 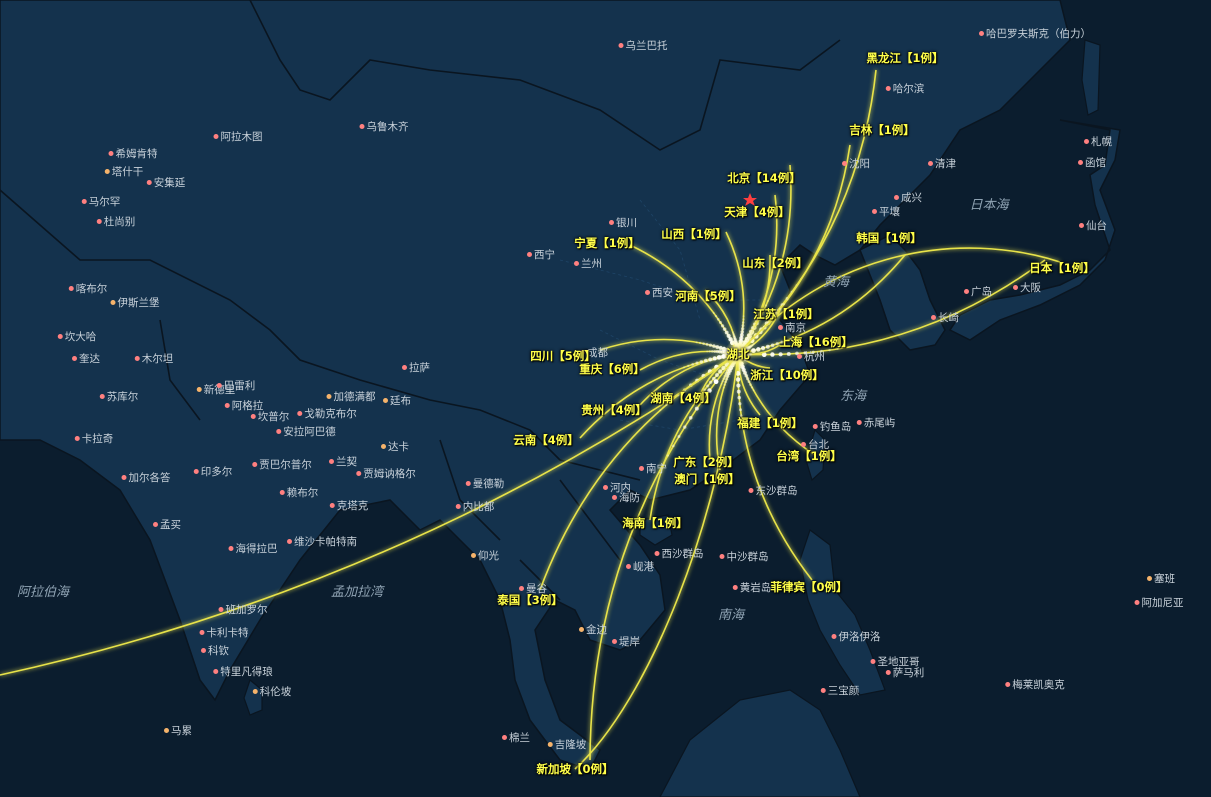 I want to click on city-label: 河内, so click(x=617, y=488).